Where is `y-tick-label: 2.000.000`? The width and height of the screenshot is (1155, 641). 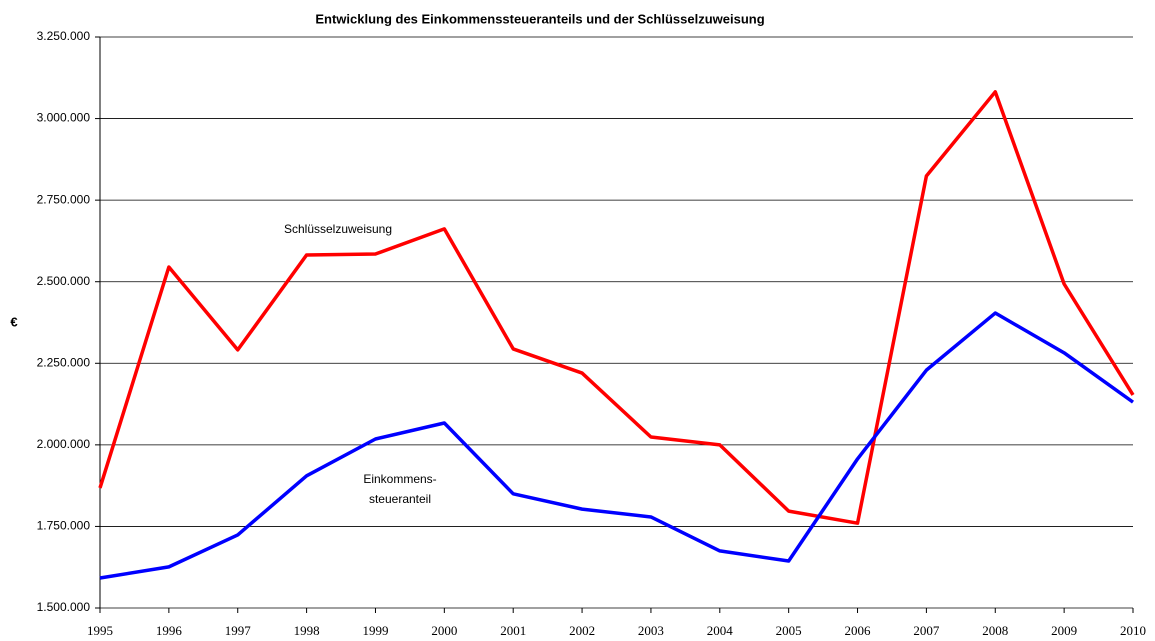
y-tick-label: 2.000.000 is located at coordinates (64, 444).